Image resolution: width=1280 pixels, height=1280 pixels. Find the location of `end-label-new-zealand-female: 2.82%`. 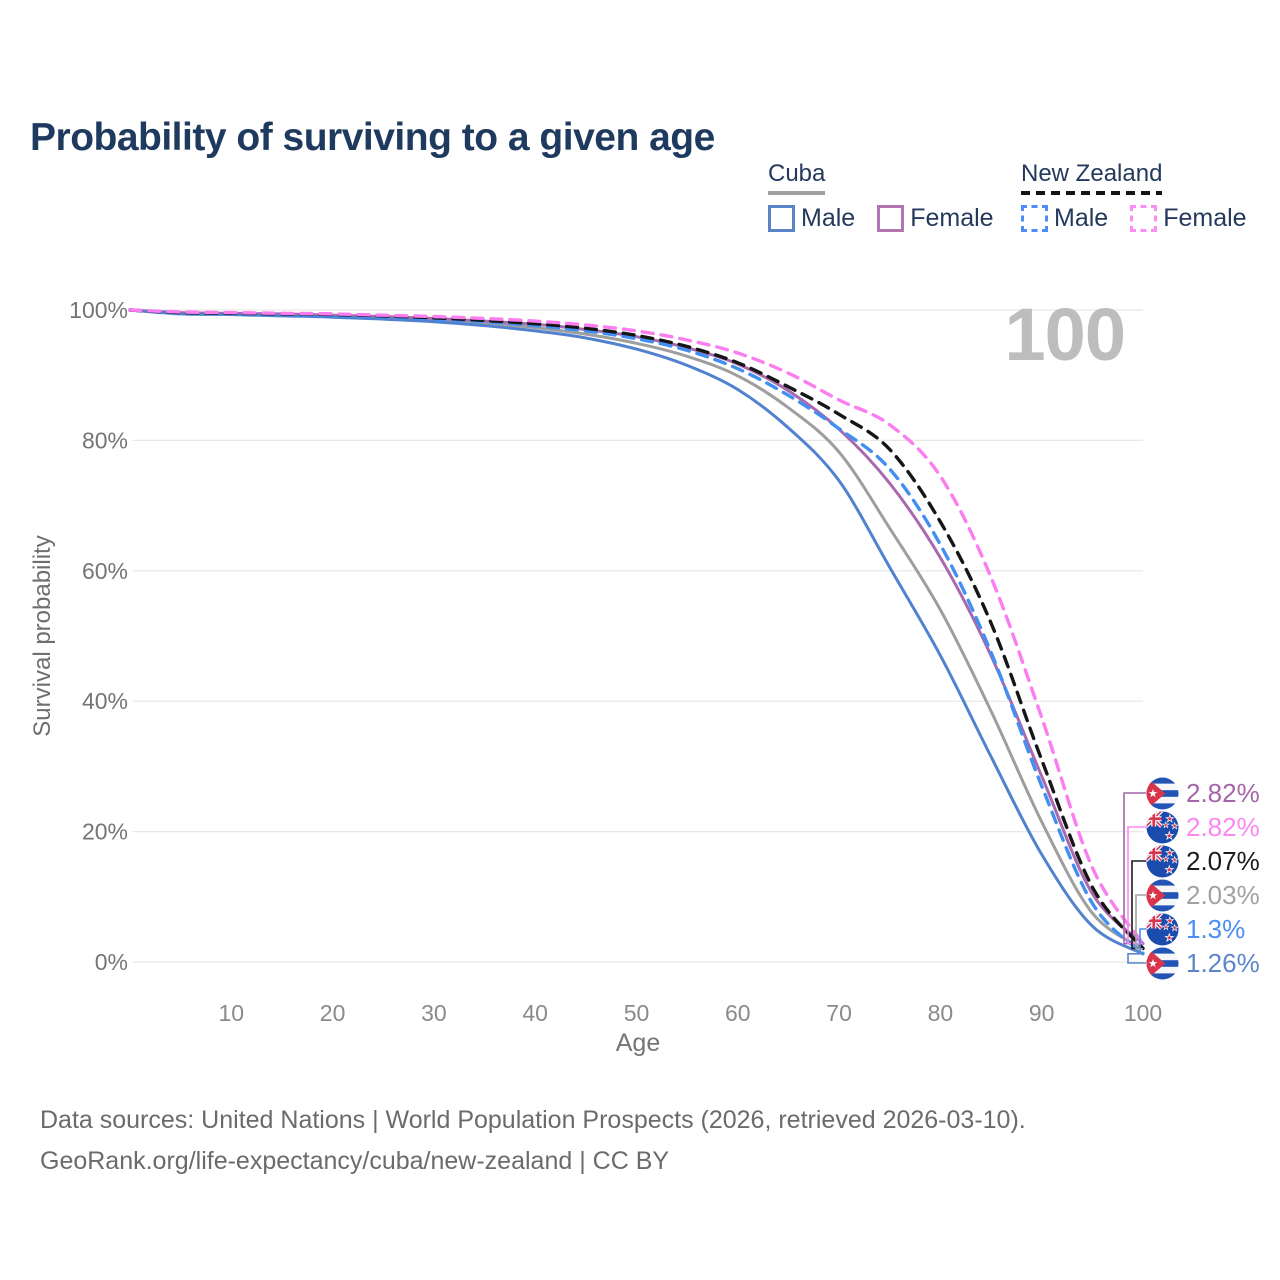

end-label-new-zealand-female: 2.82% is located at coordinates (1203, 827).